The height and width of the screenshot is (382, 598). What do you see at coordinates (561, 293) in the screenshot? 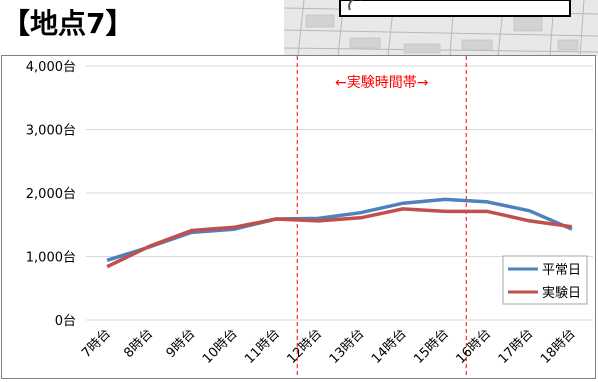
I see `legend-label-jikken: 実験日` at bounding box center [561, 293].